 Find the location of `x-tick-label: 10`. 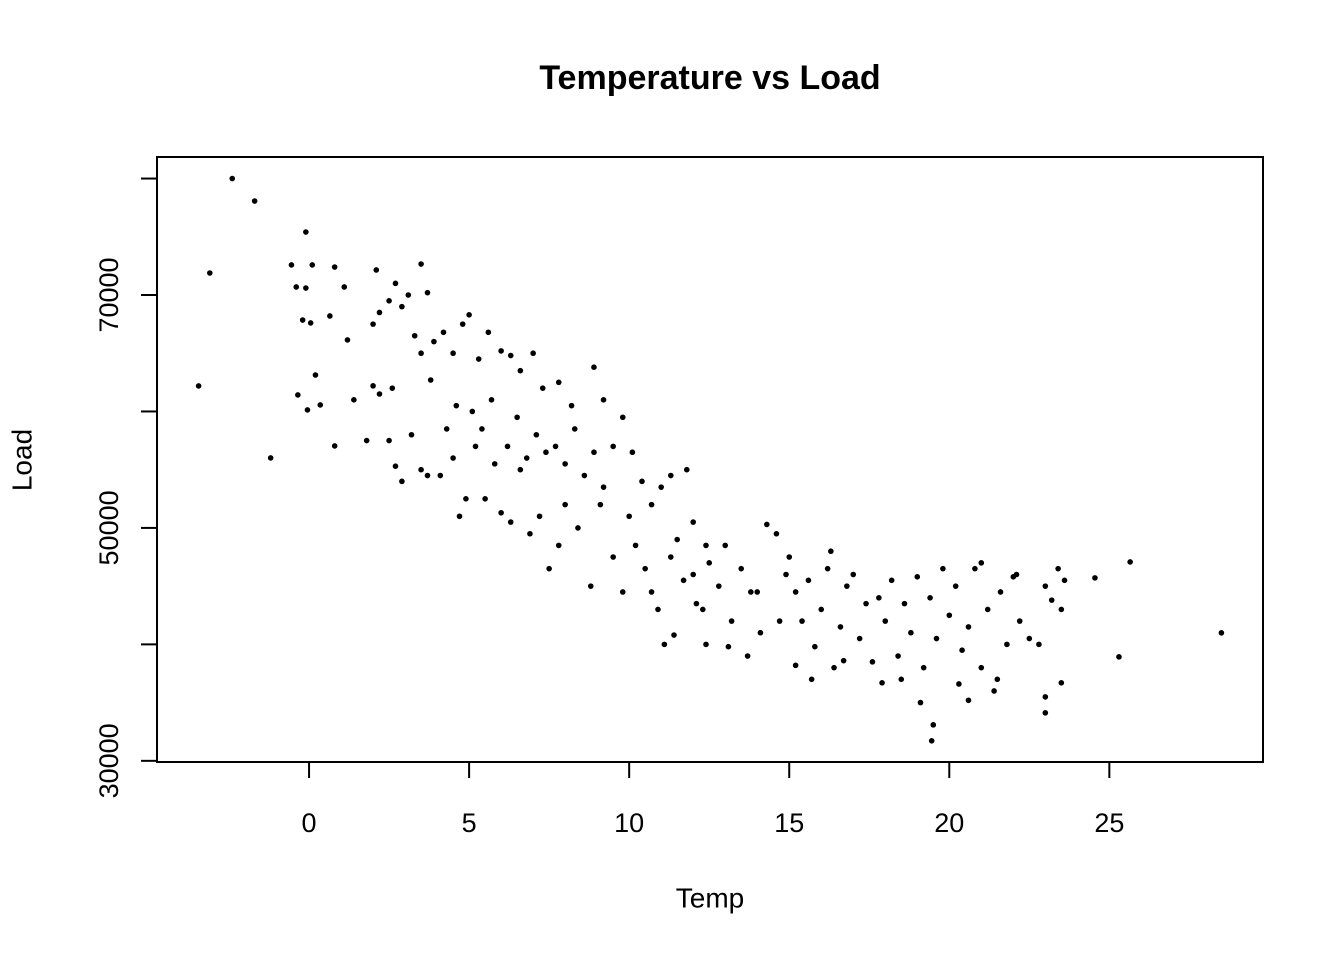

x-tick-label: 10 is located at coordinates (629, 823).